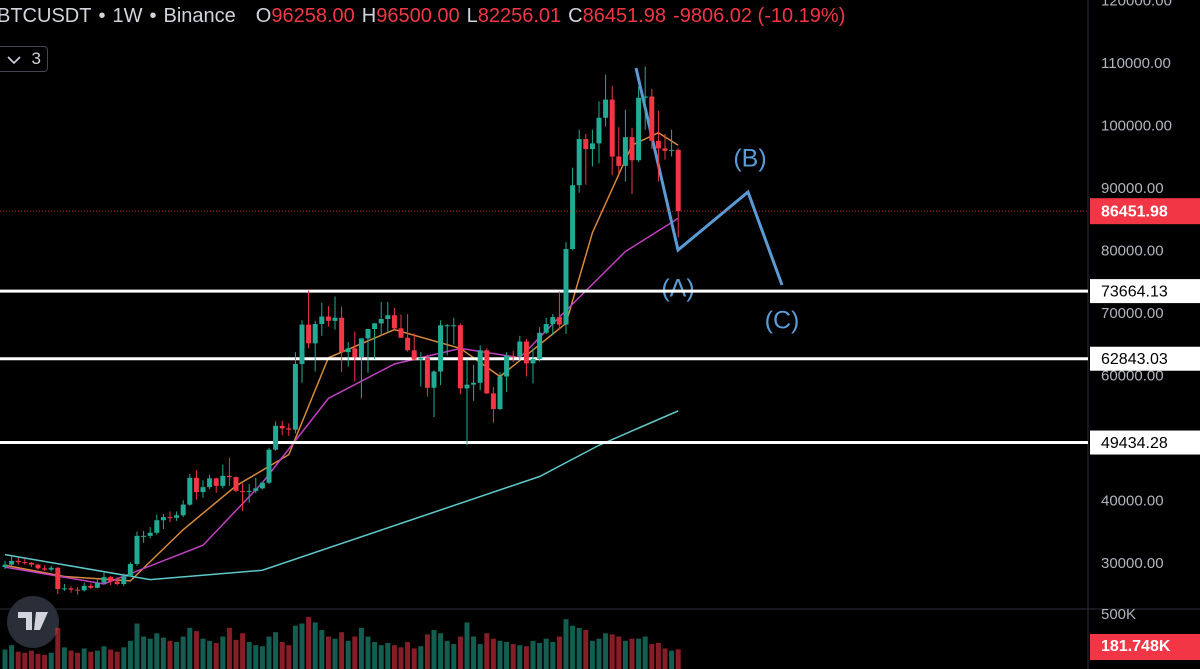  Describe the element at coordinates (1136, 4) in the screenshot. I see `y-tick-label: 120000.00` at that location.